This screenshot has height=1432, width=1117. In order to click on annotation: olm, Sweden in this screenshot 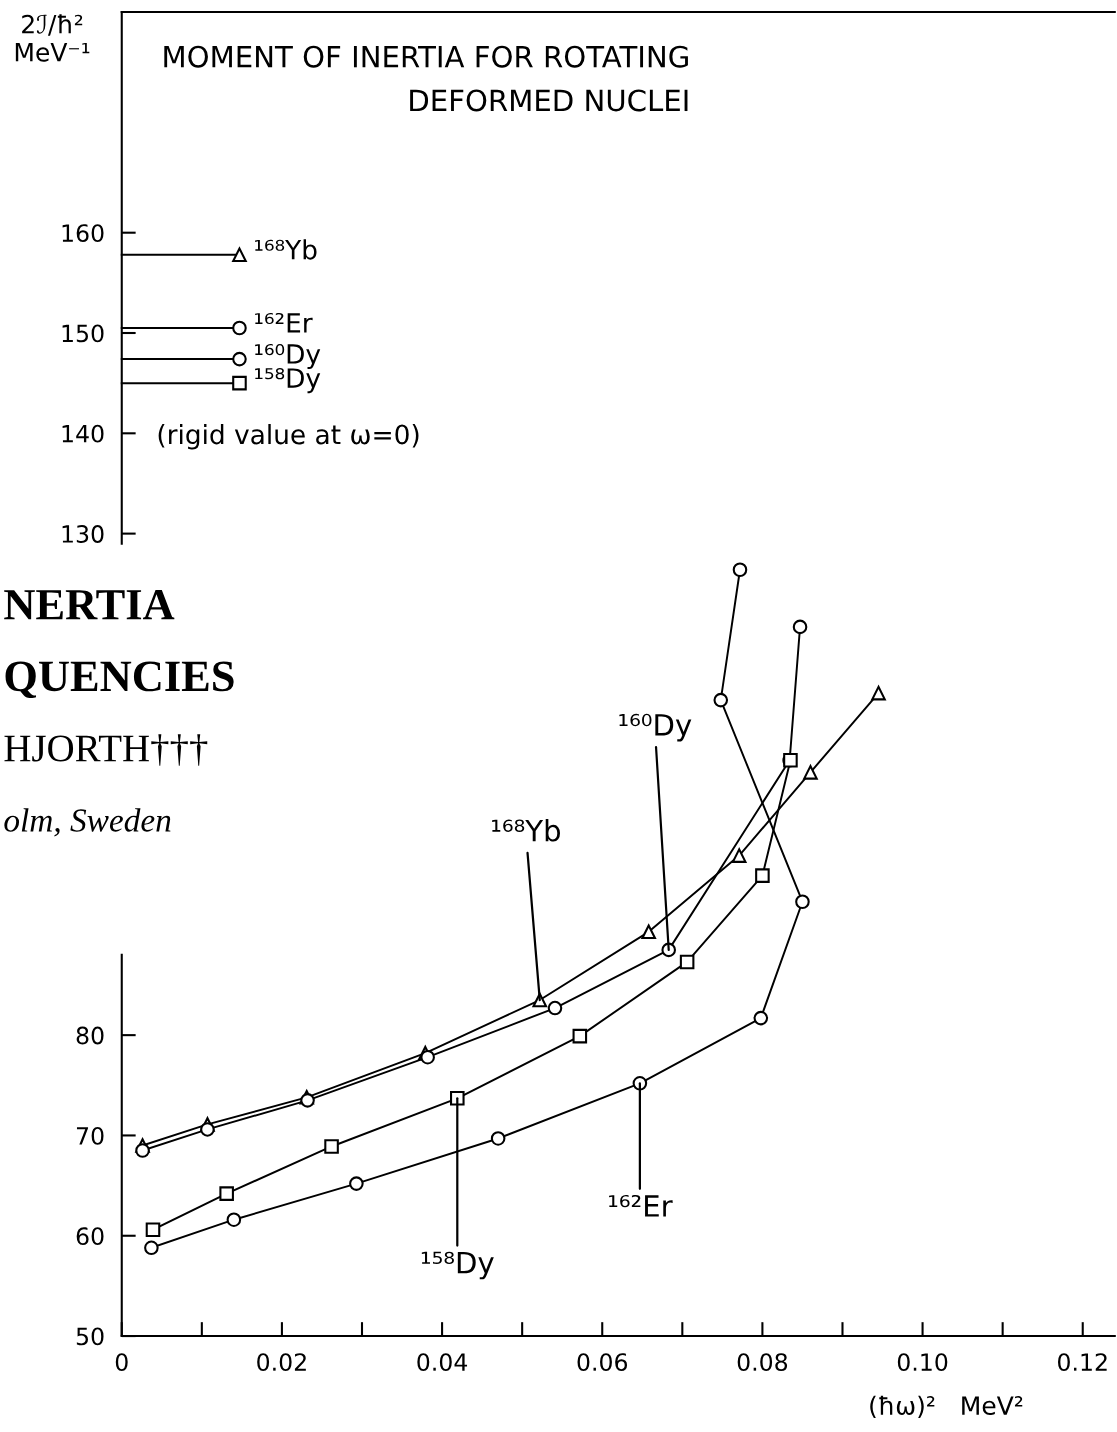, I will do `click(87, 822)`.